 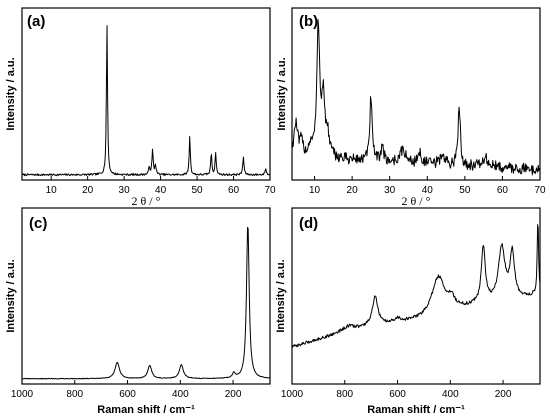 I want to click on panel-b-label: (b), so click(x=308, y=21).